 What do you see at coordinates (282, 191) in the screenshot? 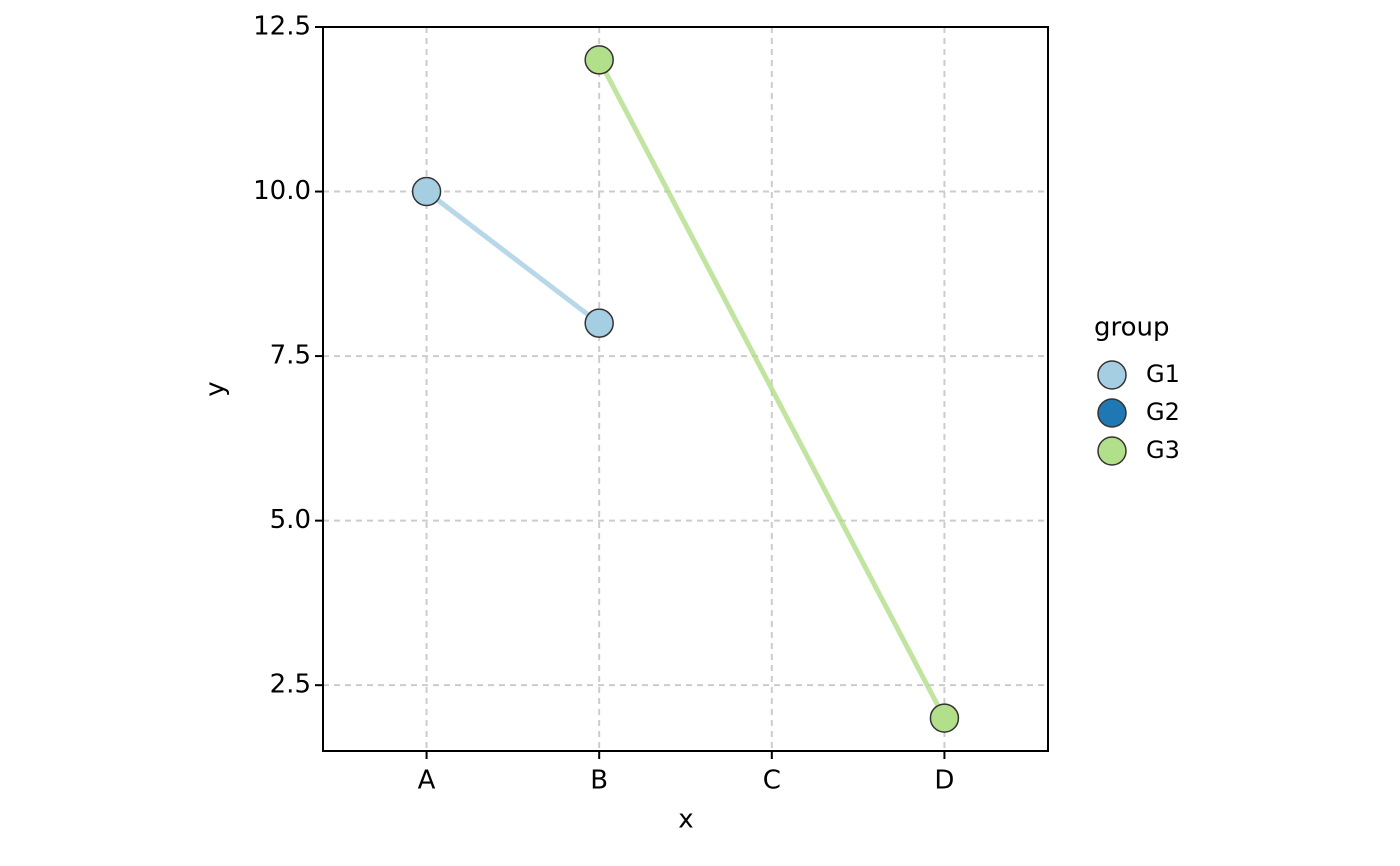
I see `y-tick-label: 10.0` at bounding box center [282, 191].